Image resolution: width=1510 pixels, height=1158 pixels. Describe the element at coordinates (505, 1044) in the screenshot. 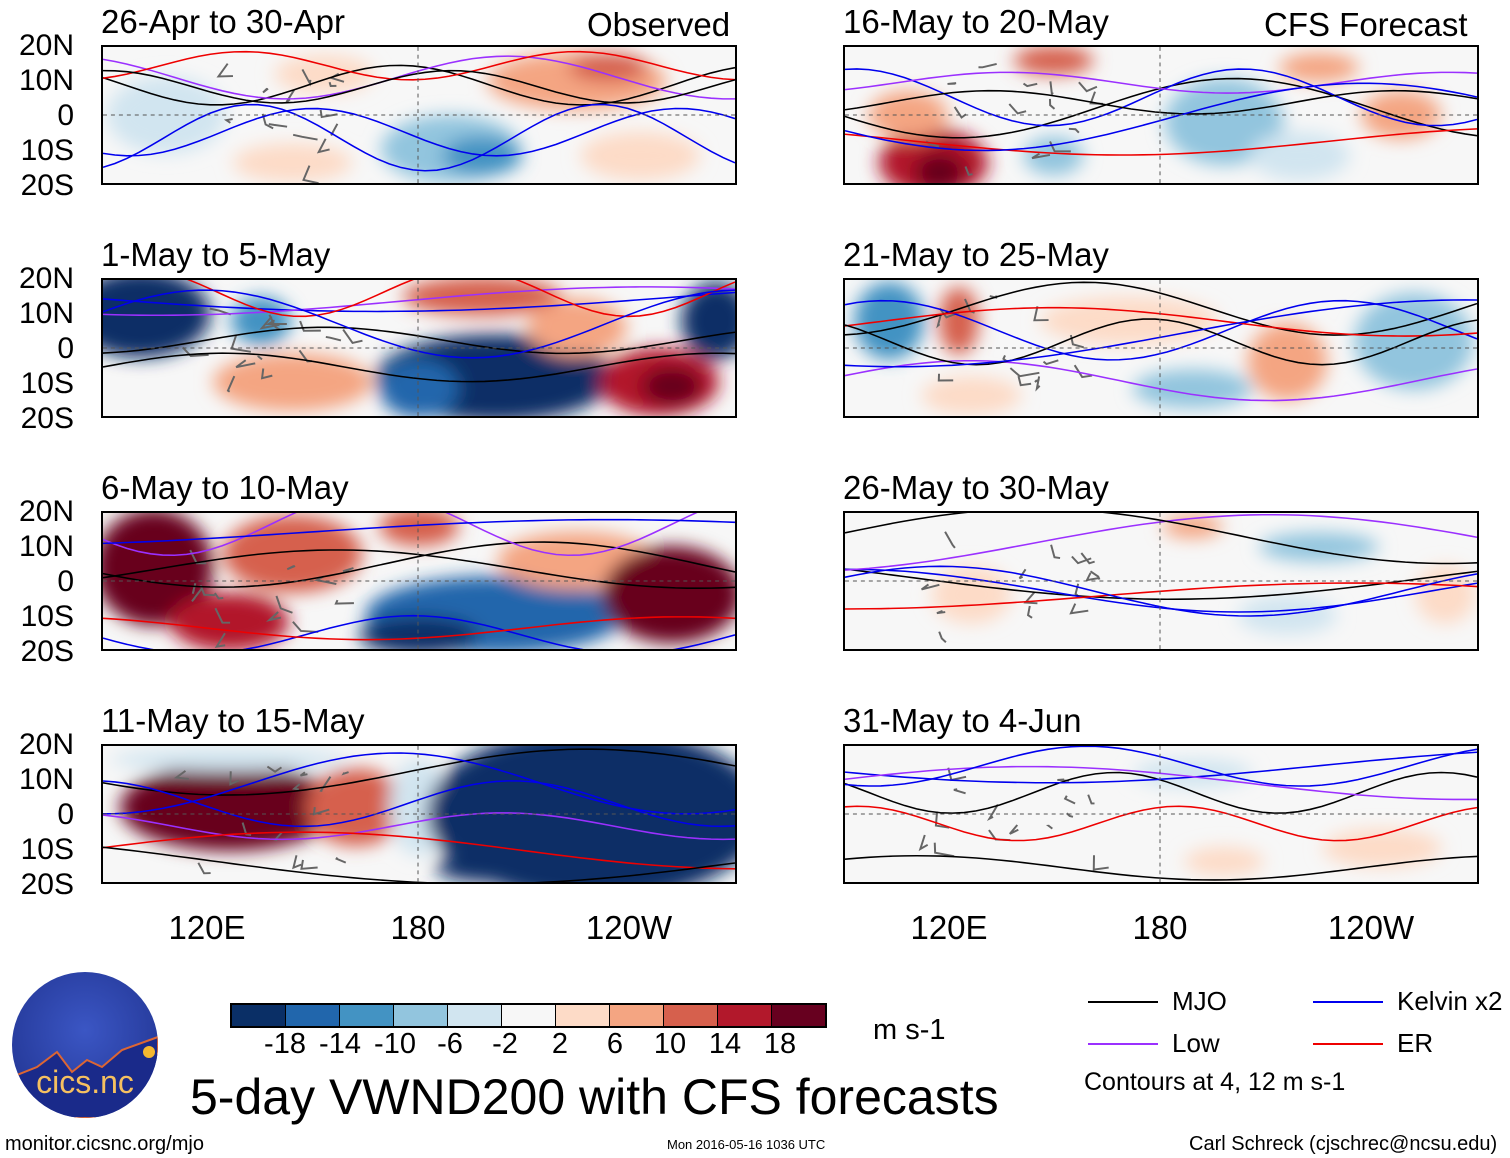

I see `colorbar-label: -2` at that location.